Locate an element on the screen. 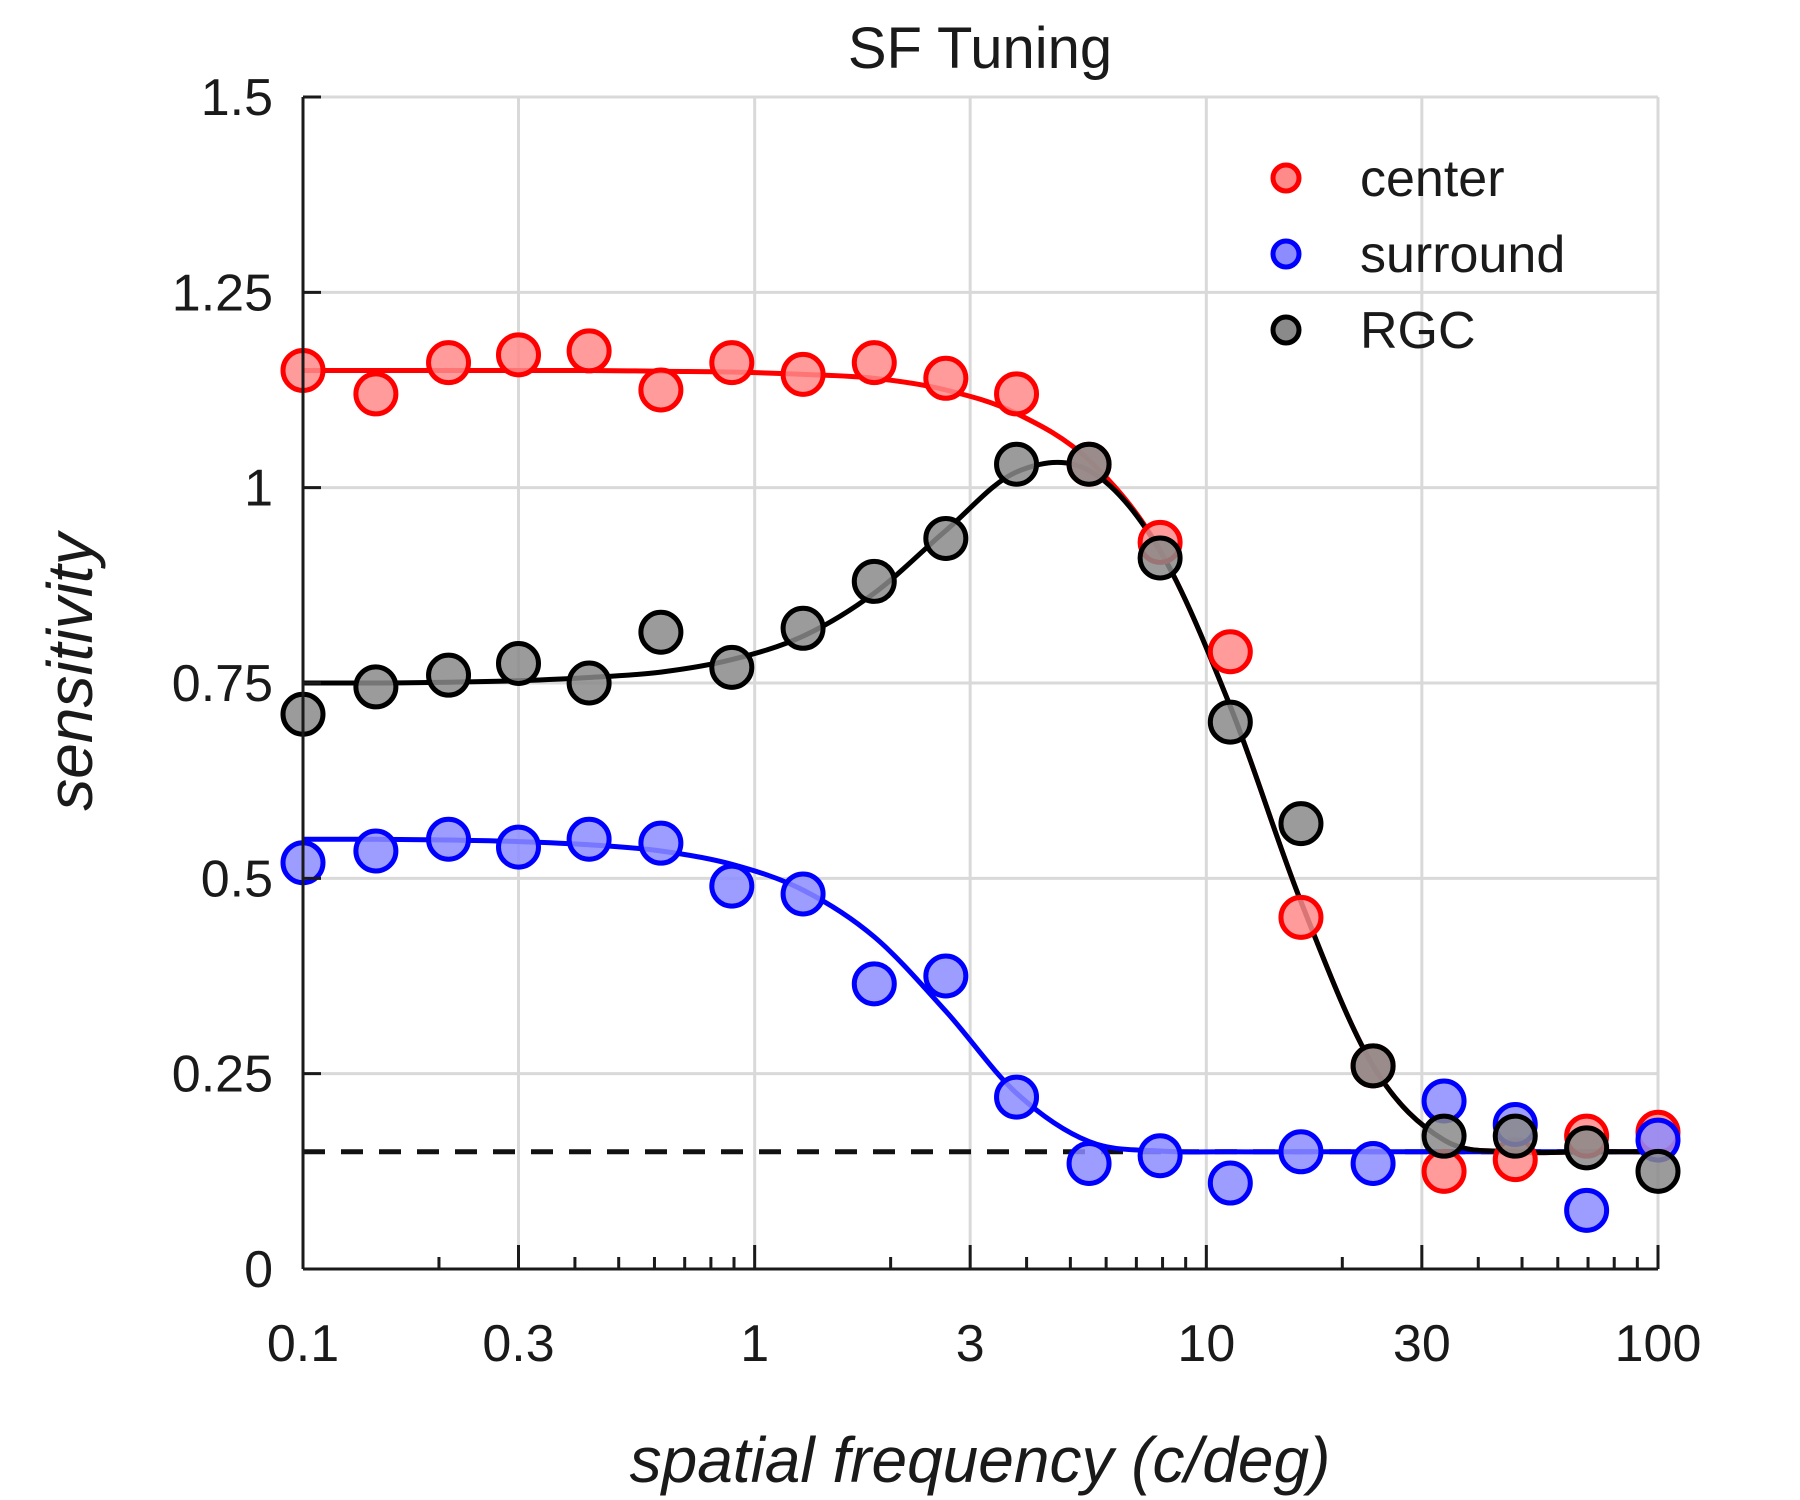 The height and width of the screenshot is (1500, 1800). y-tick-label: 1 is located at coordinates (258, 489).